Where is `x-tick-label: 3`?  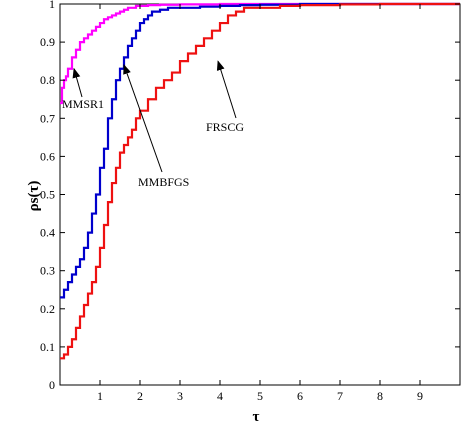
x-tick-label: 3 is located at coordinates (180, 396).